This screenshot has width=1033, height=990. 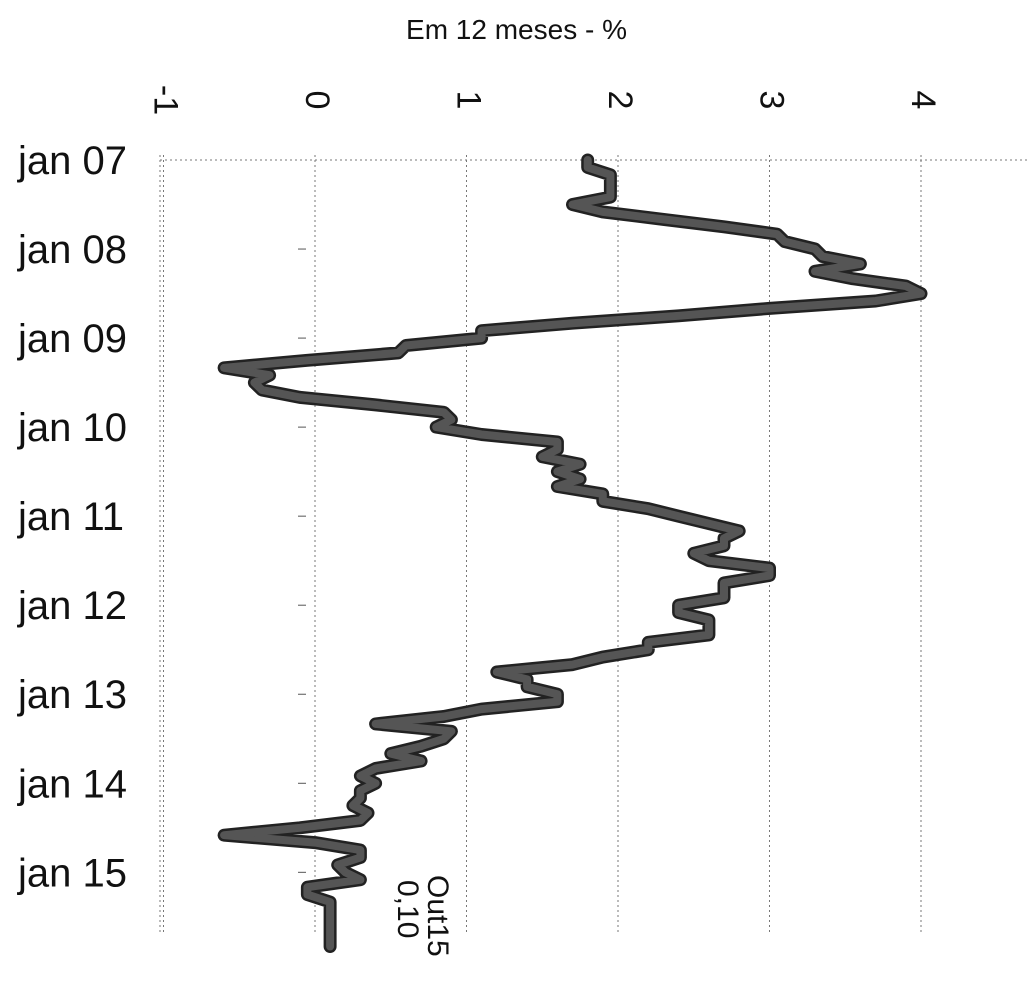 I want to click on value-tick-label: 1, so click(x=469, y=100).